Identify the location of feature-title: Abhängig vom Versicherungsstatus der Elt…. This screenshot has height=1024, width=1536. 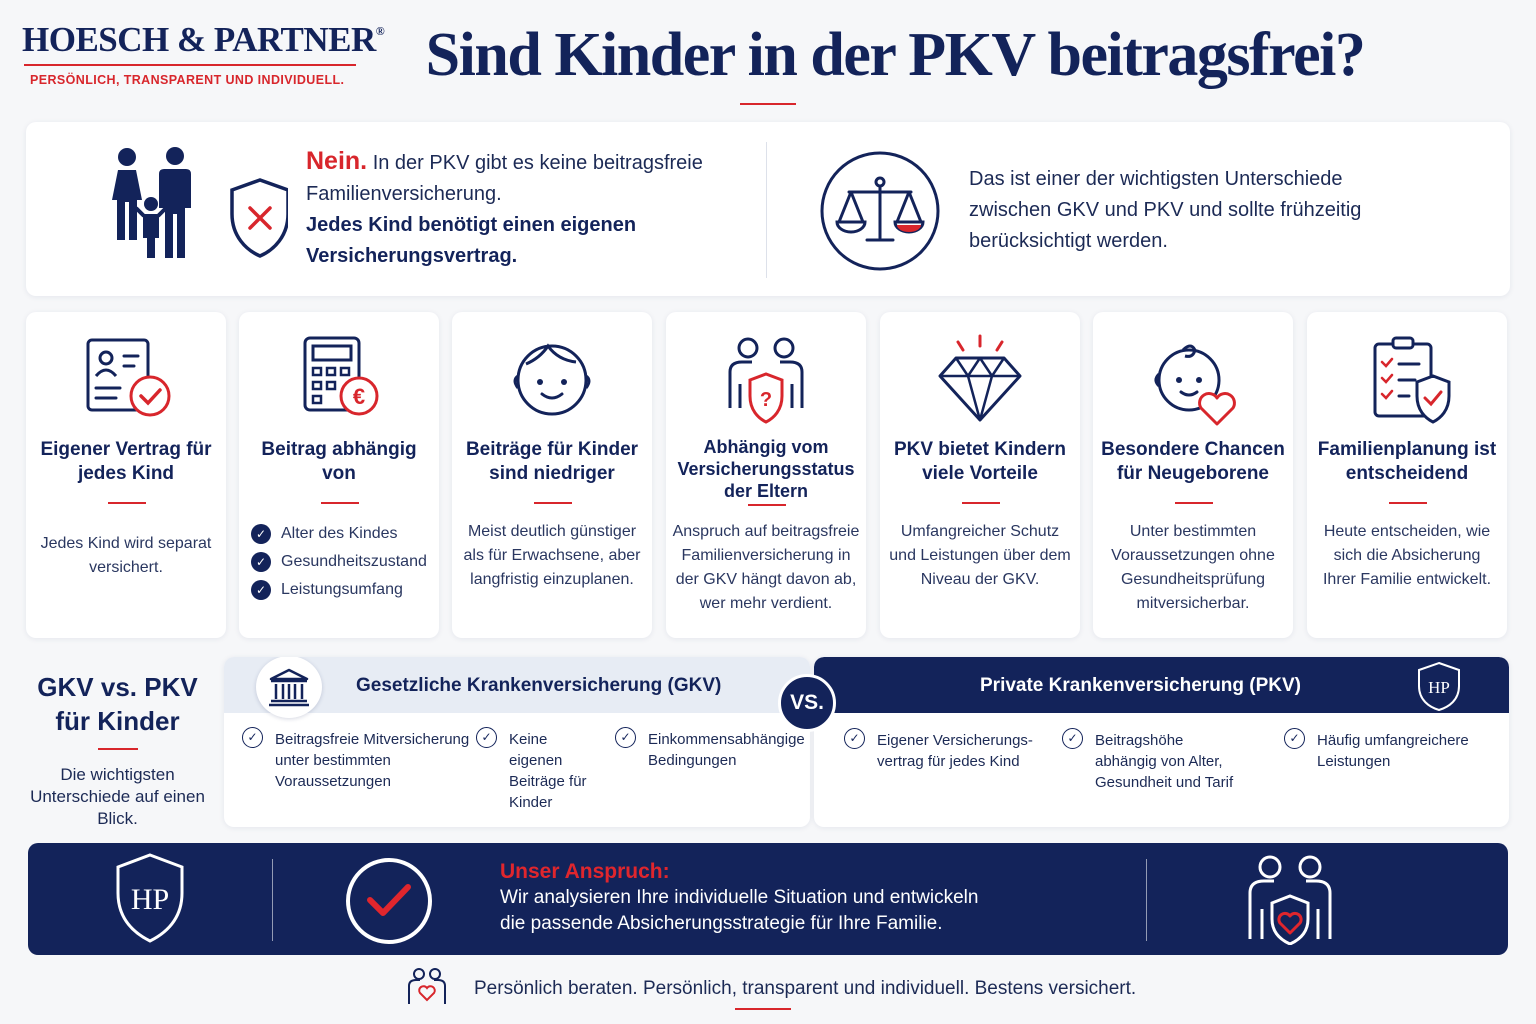
(766, 469).